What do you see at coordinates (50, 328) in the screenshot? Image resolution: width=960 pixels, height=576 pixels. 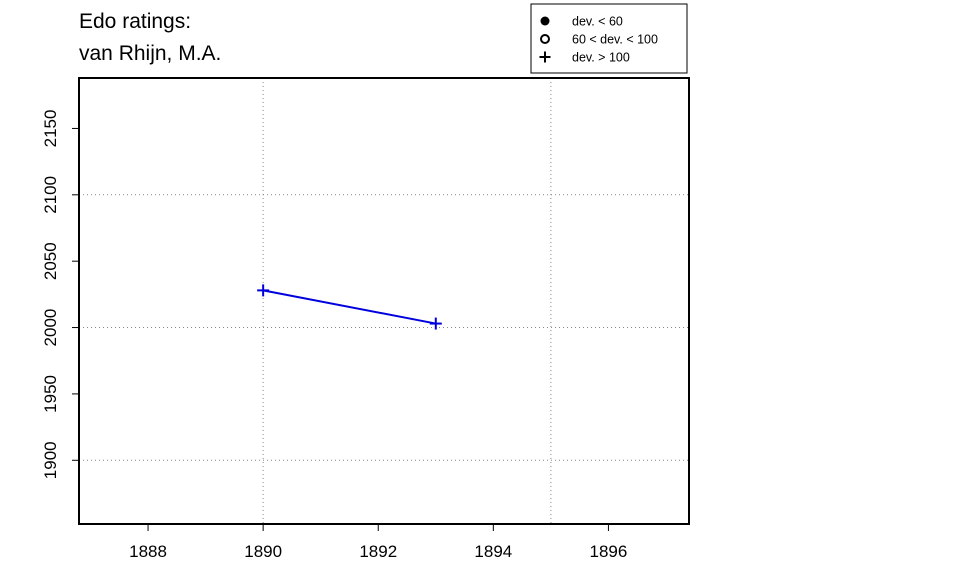 I see `y-tick-label: 2000` at bounding box center [50, 328].